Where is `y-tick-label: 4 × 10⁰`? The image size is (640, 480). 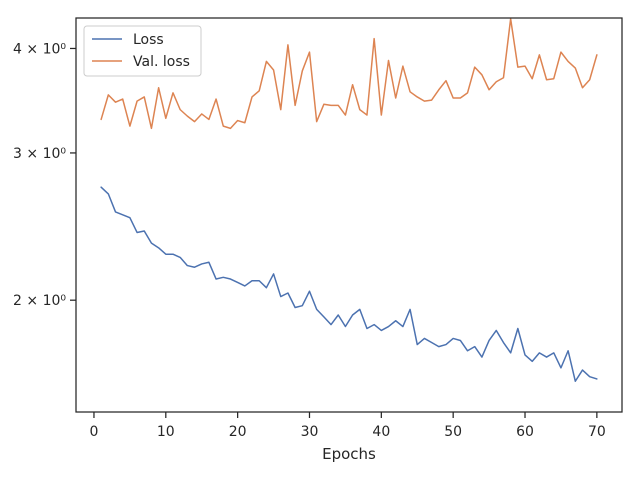
y-tick-label: 4 × 10⁰ is located at coordinates (39, 49).